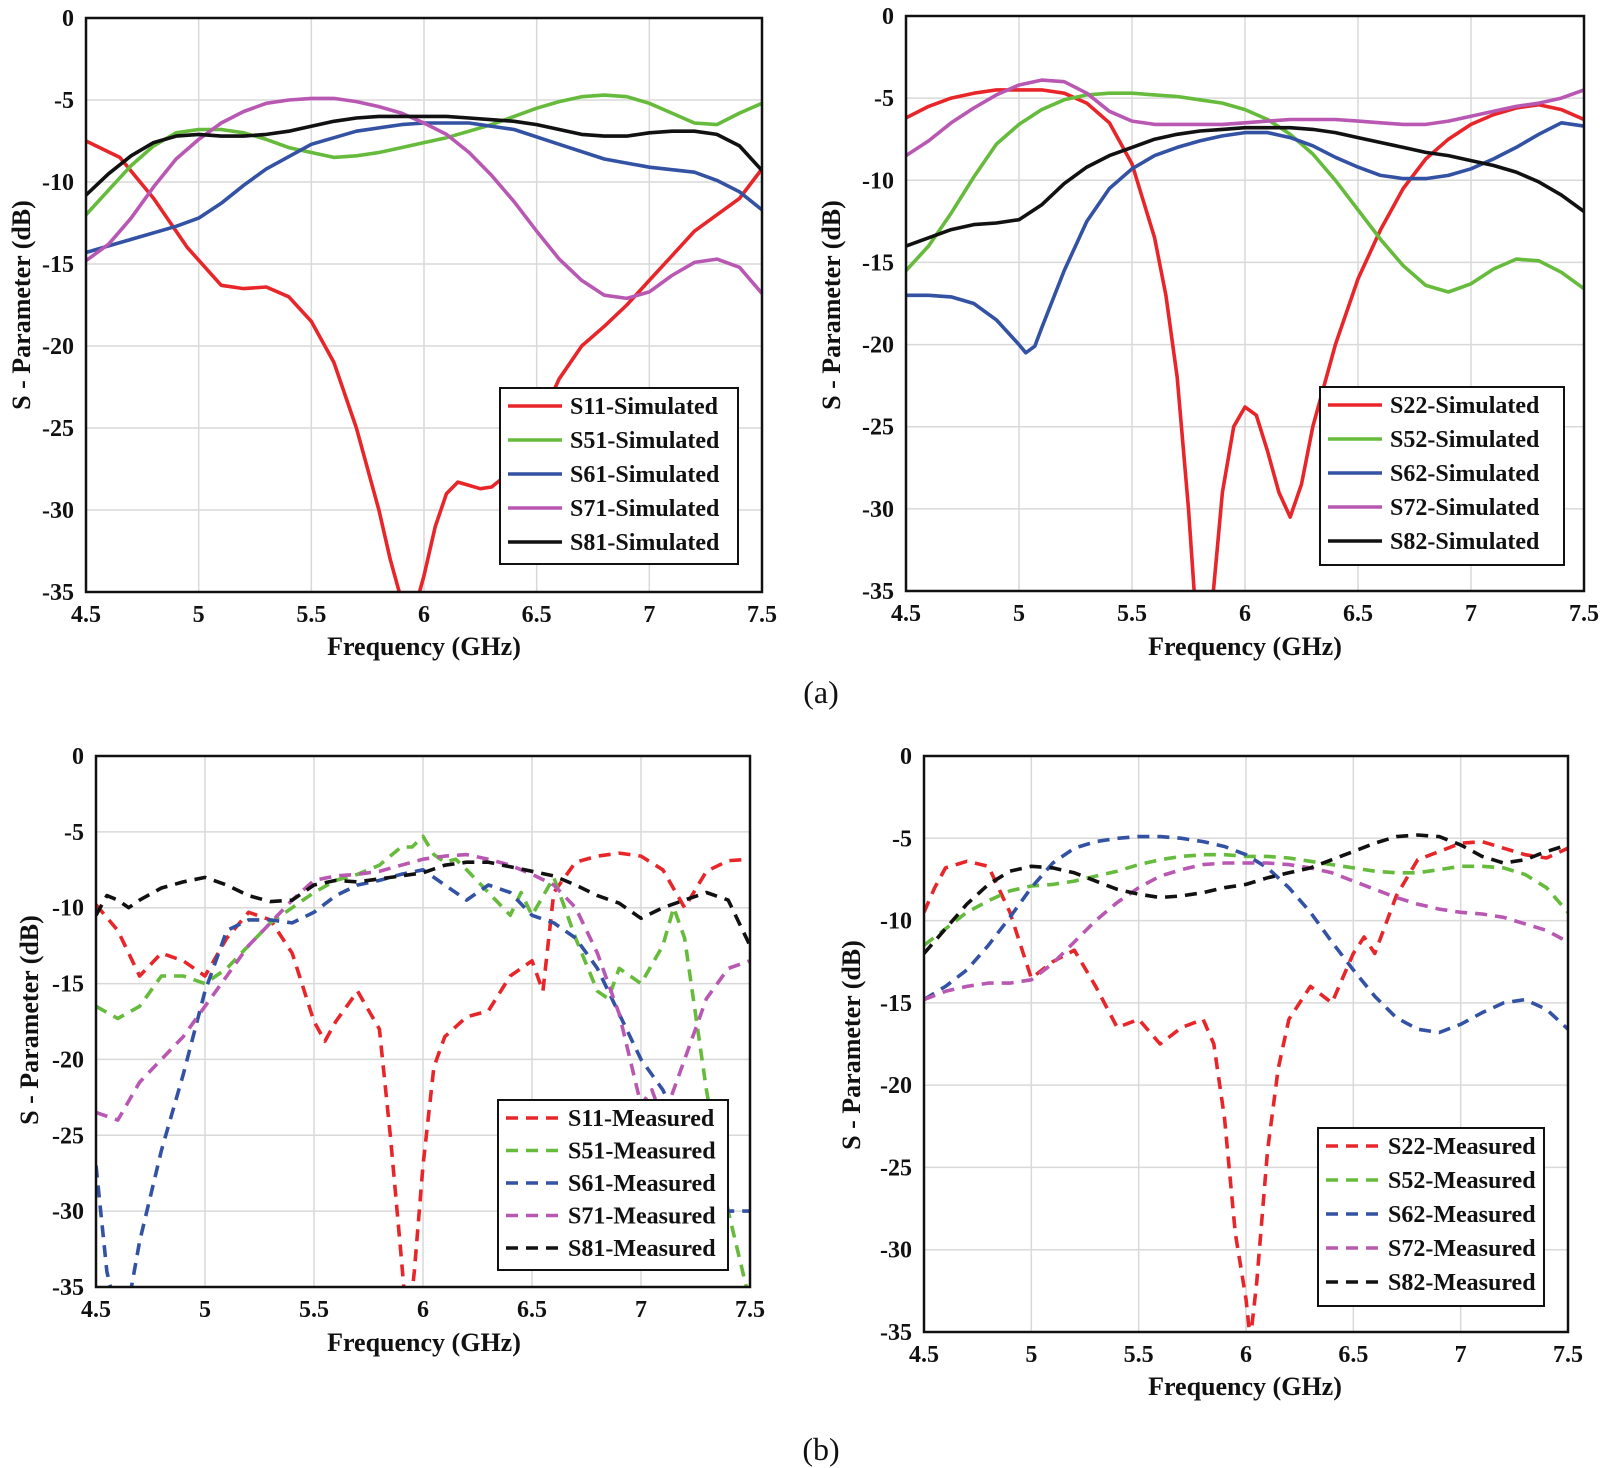 This screenshot has width=1600, height=1468. I want to click on legend-label: S82-Simulated, so click(1465, 542).